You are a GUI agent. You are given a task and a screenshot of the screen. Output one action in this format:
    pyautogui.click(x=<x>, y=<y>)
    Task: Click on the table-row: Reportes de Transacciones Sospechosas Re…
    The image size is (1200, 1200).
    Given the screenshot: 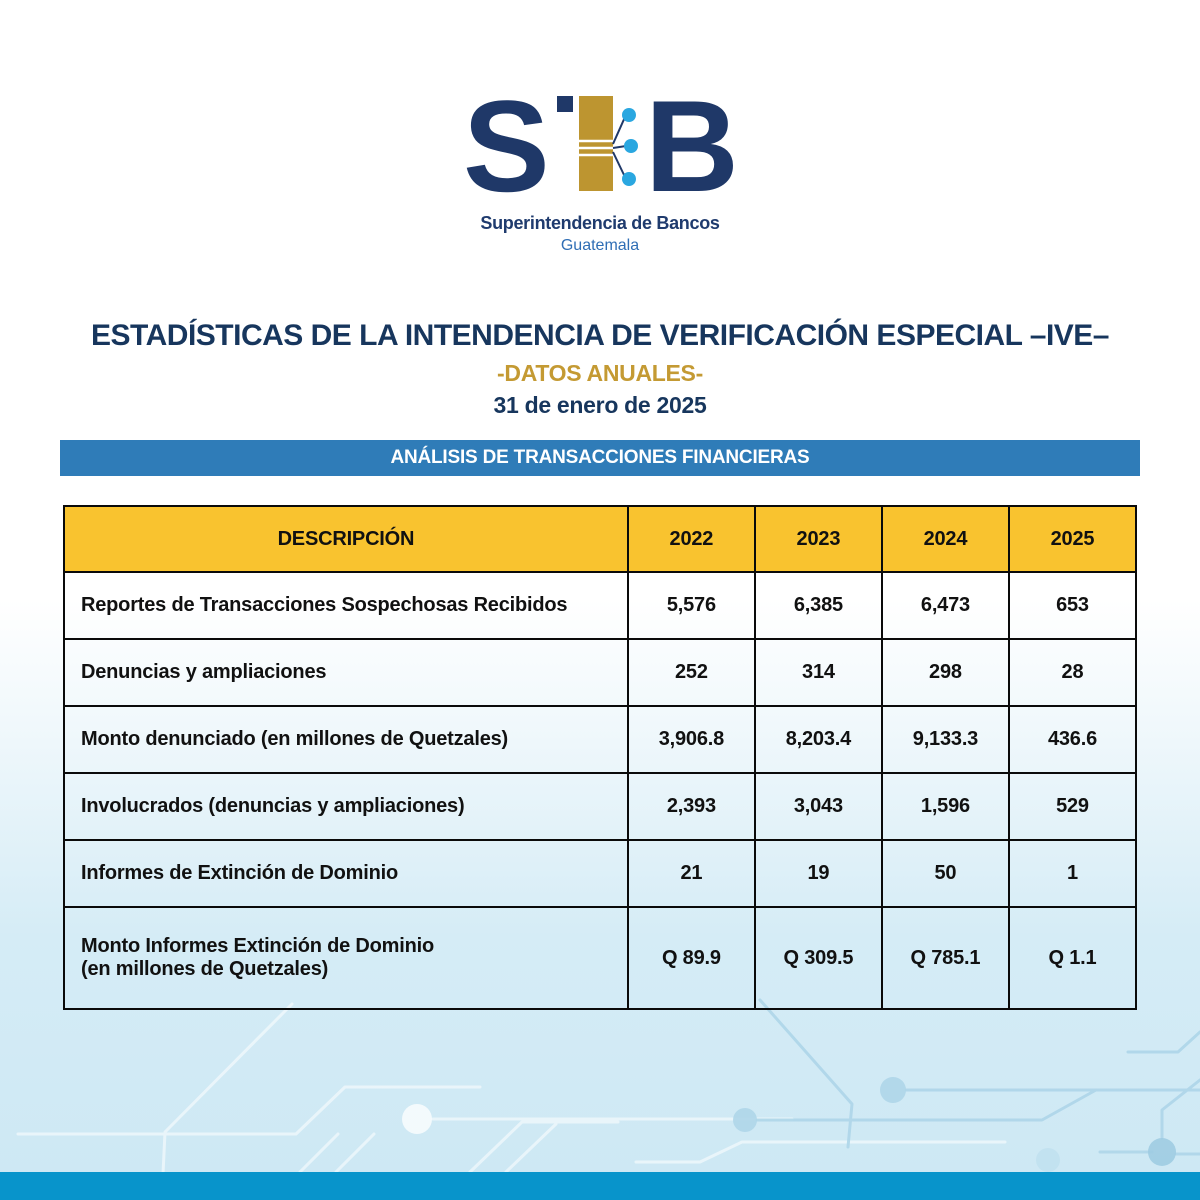 What is the action you would take?
    pyautogui.click(x=600, y=605)
    